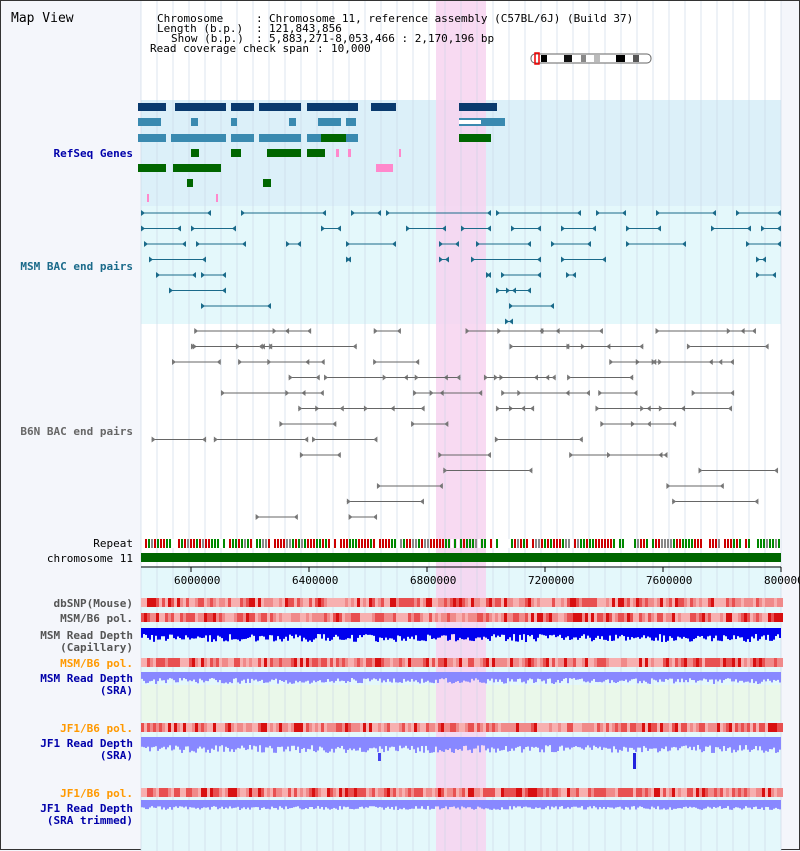 This screenshot has height=851, width=800. Describe the element at coordinates (76, 266) in the screenshot. I see `track-label-msm-bac-end-pairs: MSM BAC end pairs` at that location.